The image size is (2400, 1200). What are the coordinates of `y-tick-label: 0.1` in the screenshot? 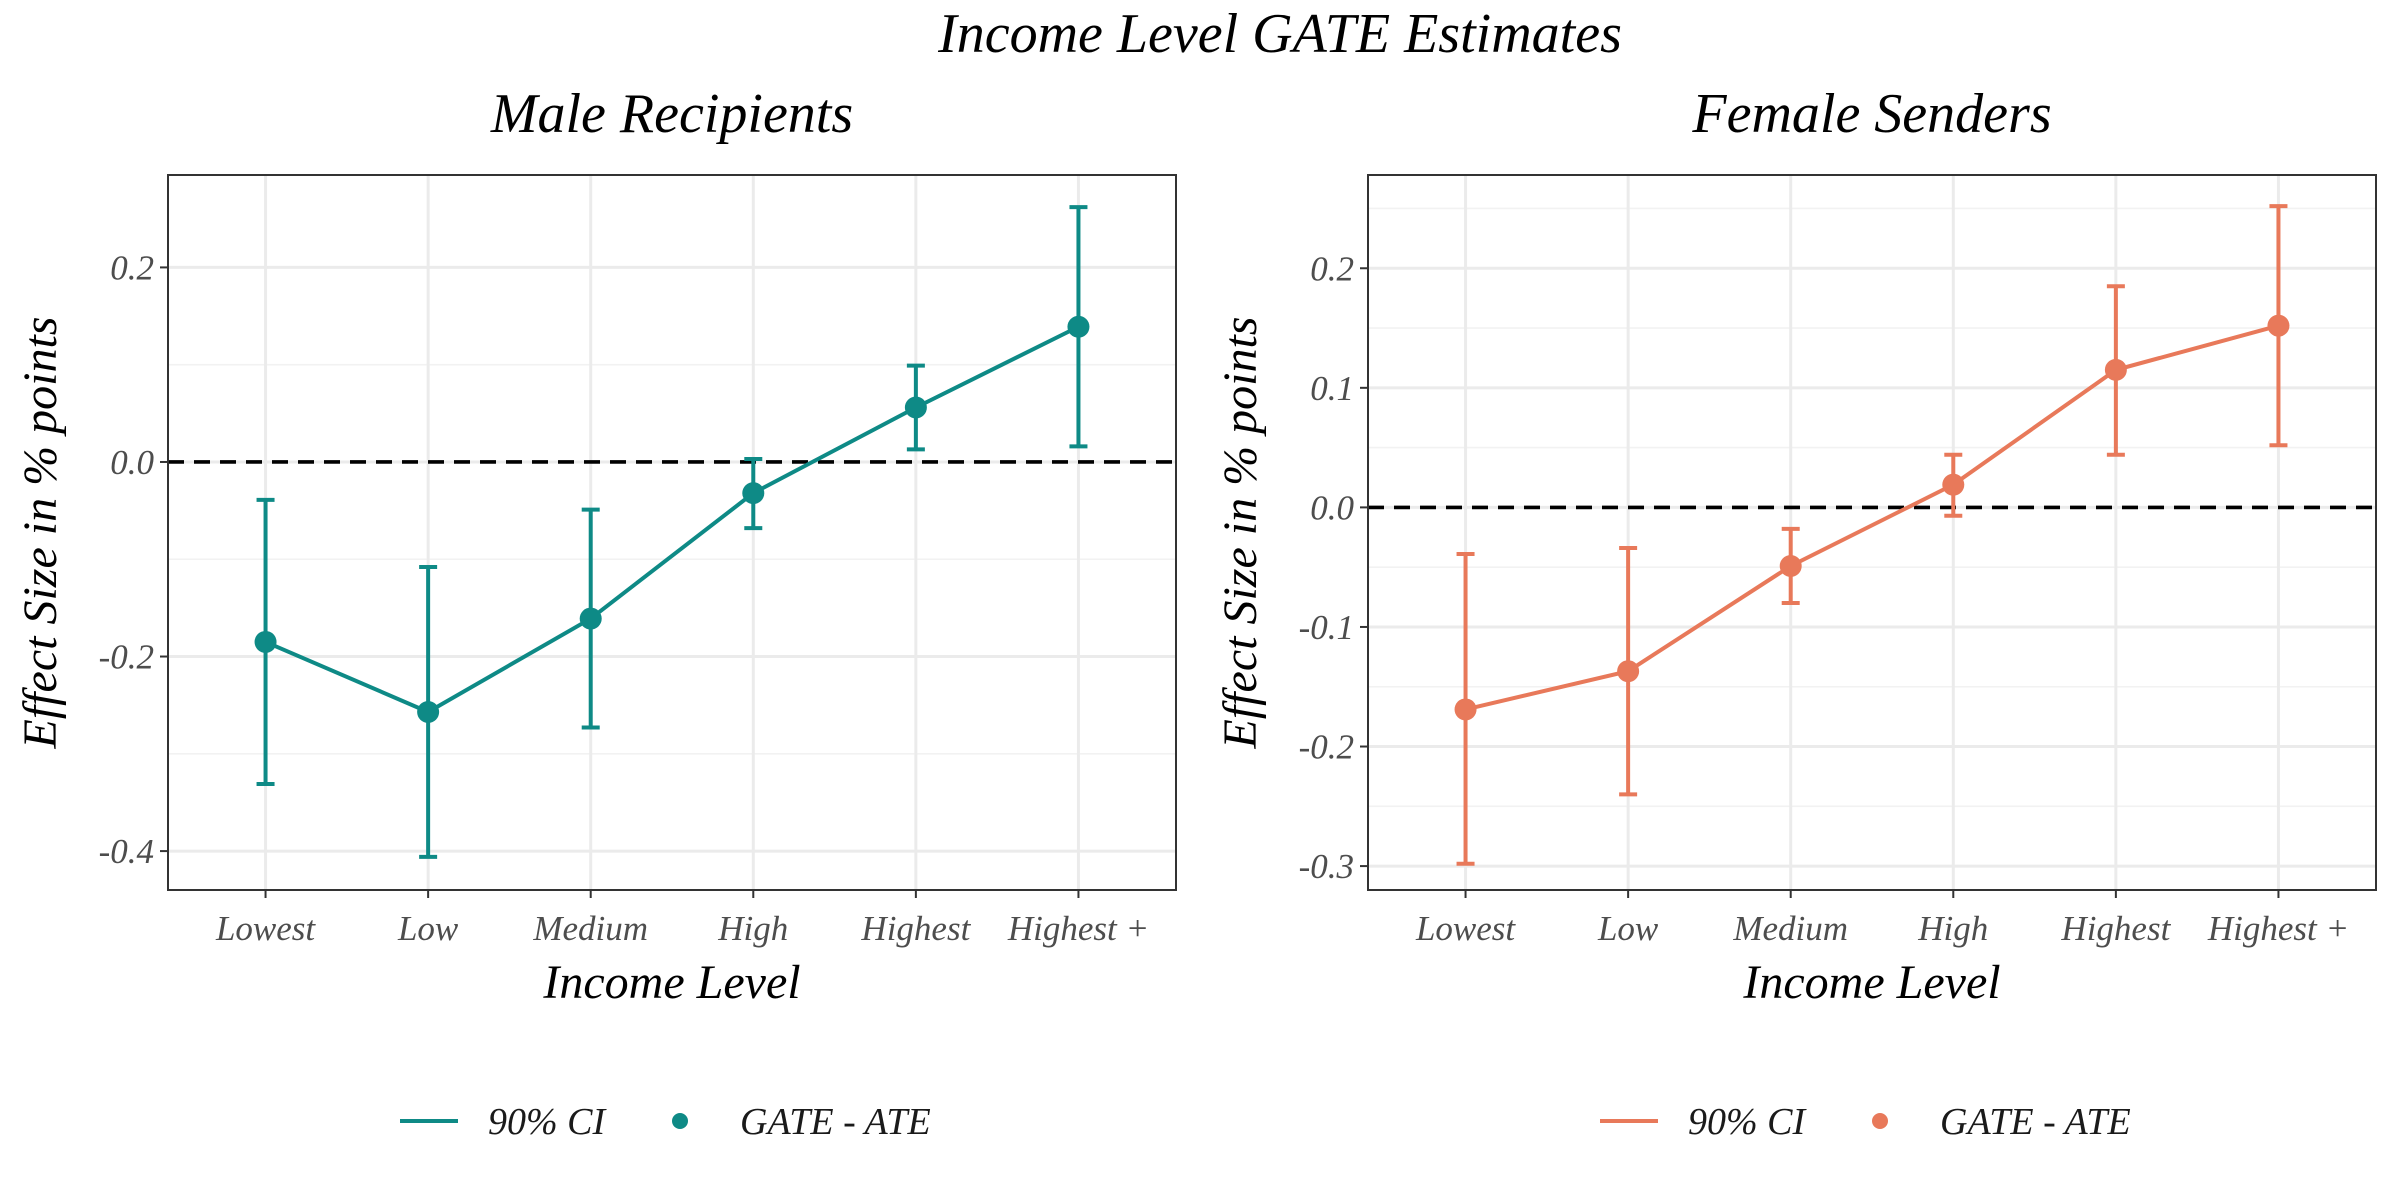 It's located at (1332, 388).